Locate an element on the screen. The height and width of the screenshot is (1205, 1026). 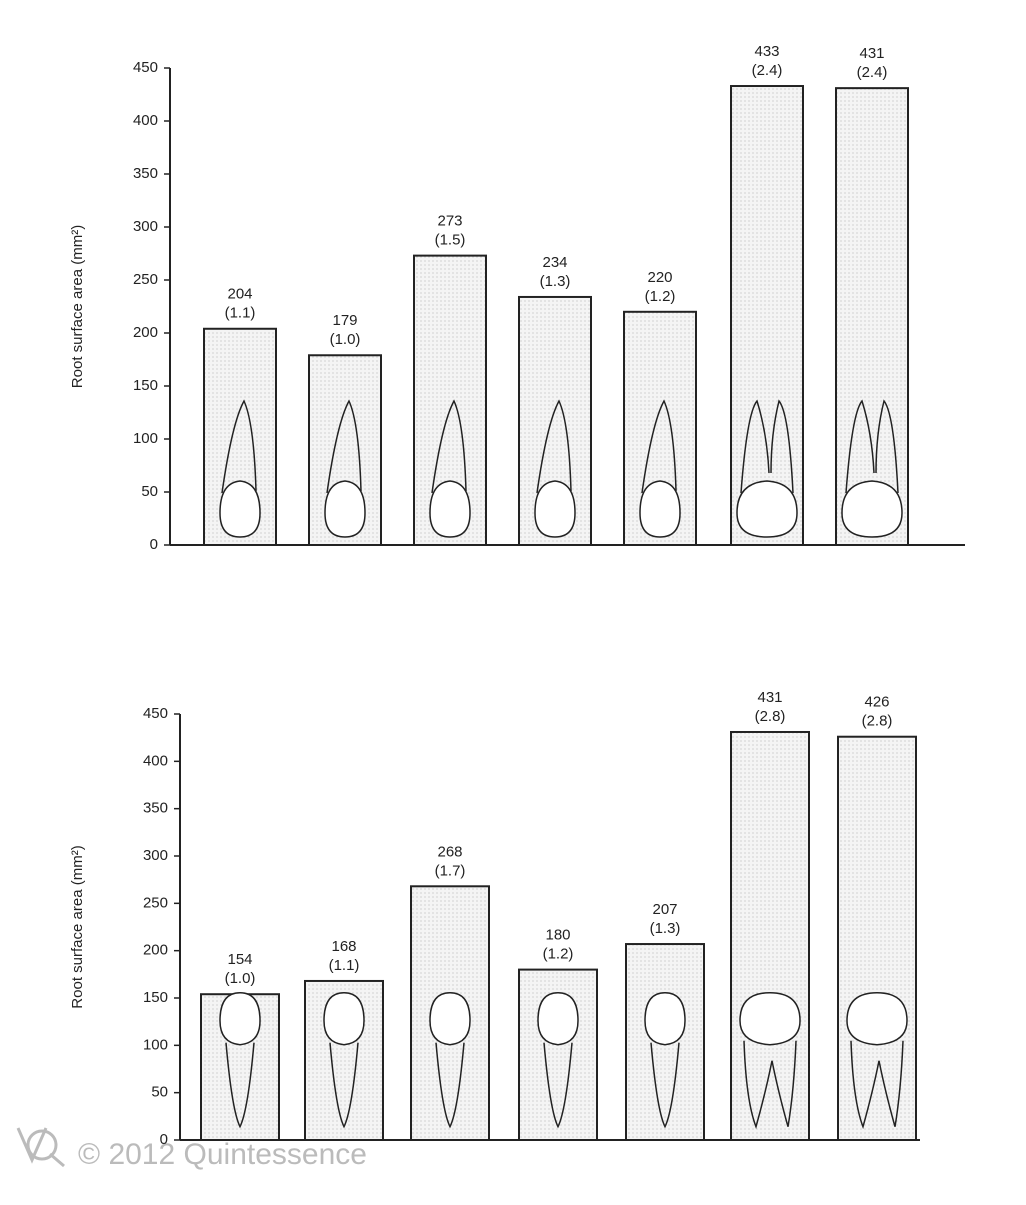
value-label: 168 is located at coordinates (343, 946).